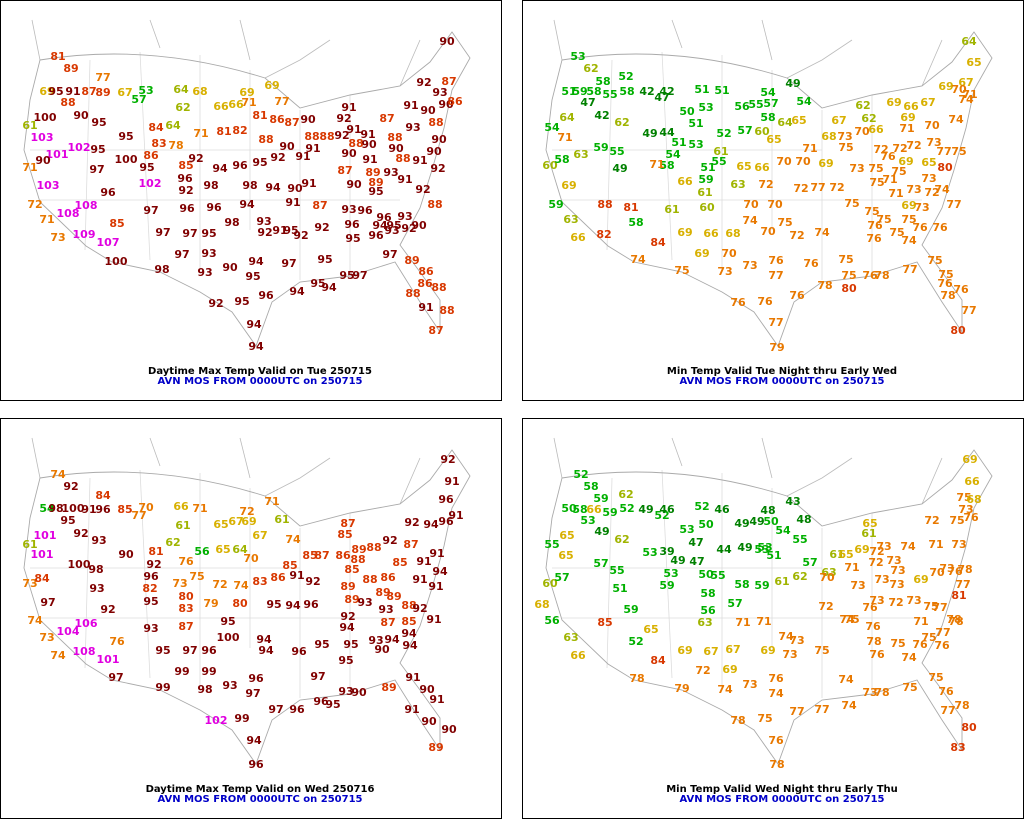  What do you see at coordinates (156, 127) in the screenshot?
I see `station-temp: 84` at bounding box center [156, 127].